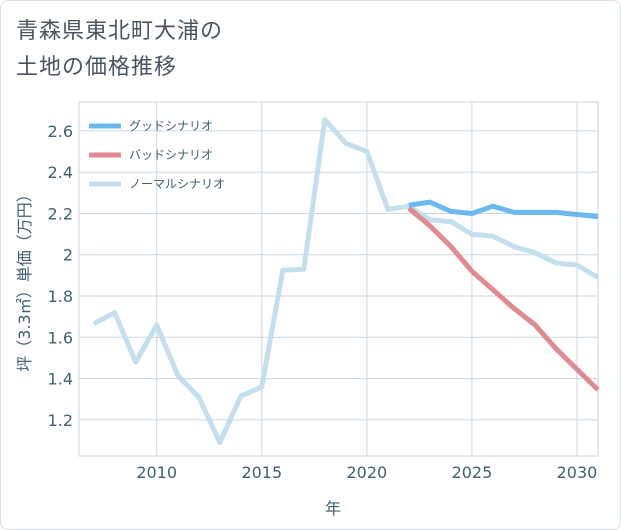  I want to click on legend-label: バッドシナリオ, so click(171, 155).